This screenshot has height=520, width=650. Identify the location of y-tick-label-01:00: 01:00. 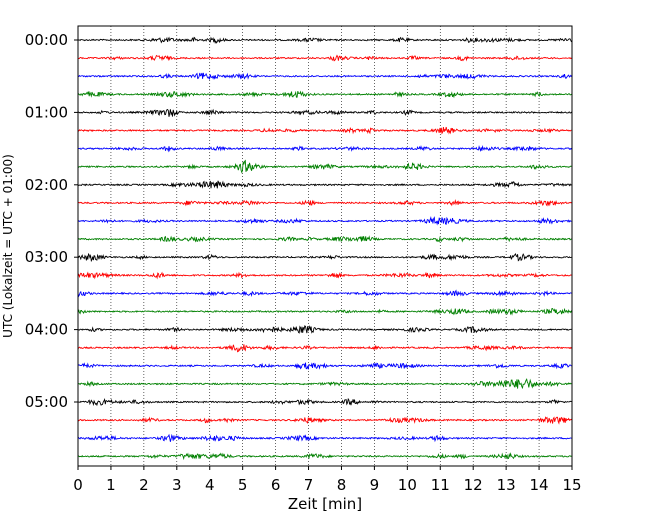
(46, 112).